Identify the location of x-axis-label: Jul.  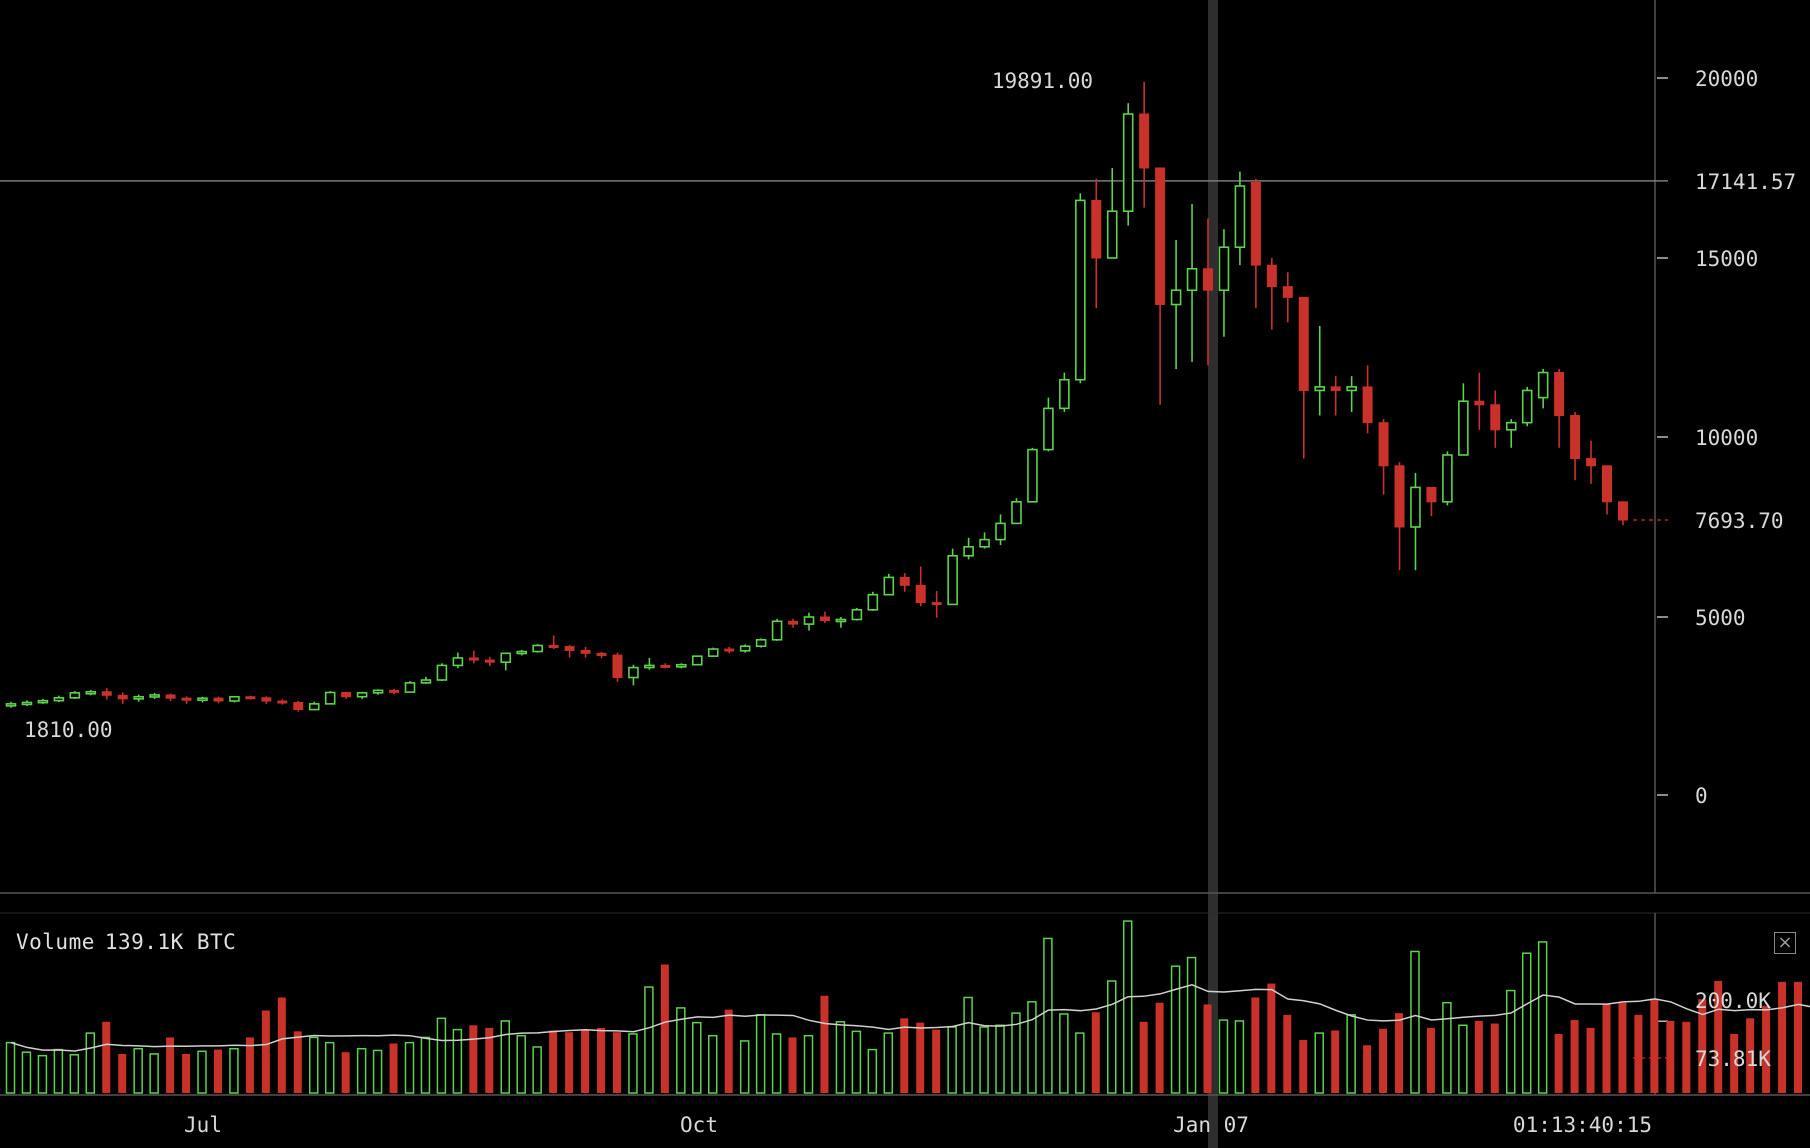
(203, 1125).